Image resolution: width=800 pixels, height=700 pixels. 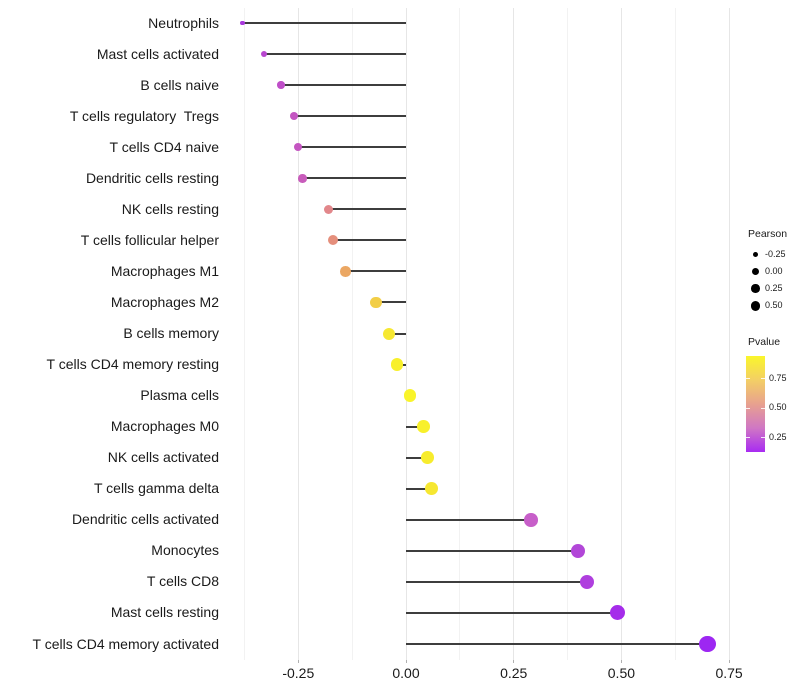 I want to click on color-legend-label: 0.75, so click(x=778, y=377).